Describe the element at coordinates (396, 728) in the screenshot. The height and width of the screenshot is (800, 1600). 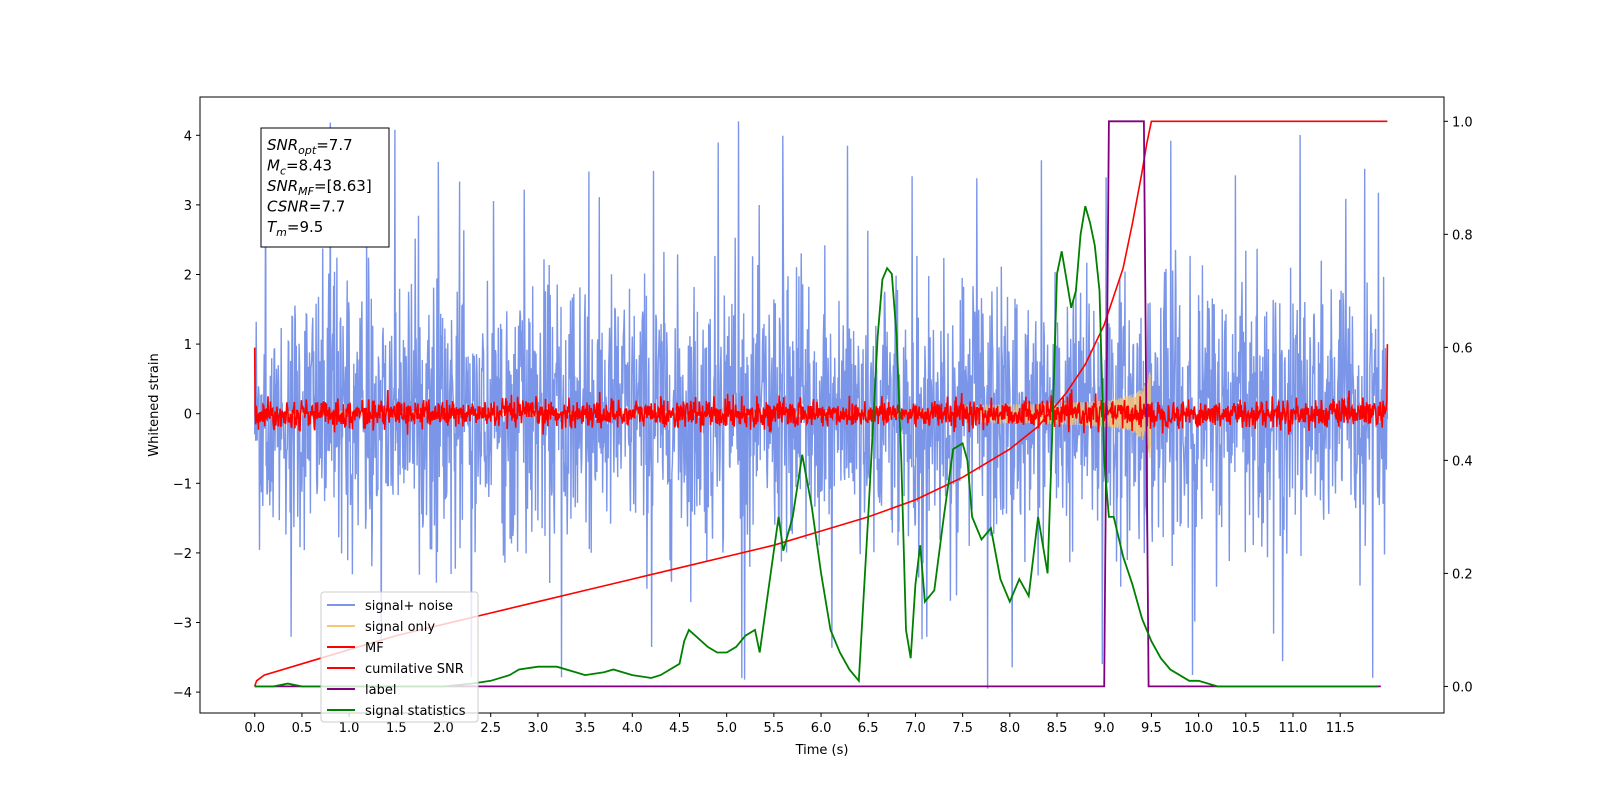
I see `x-tick-label: 1.5` at that location.